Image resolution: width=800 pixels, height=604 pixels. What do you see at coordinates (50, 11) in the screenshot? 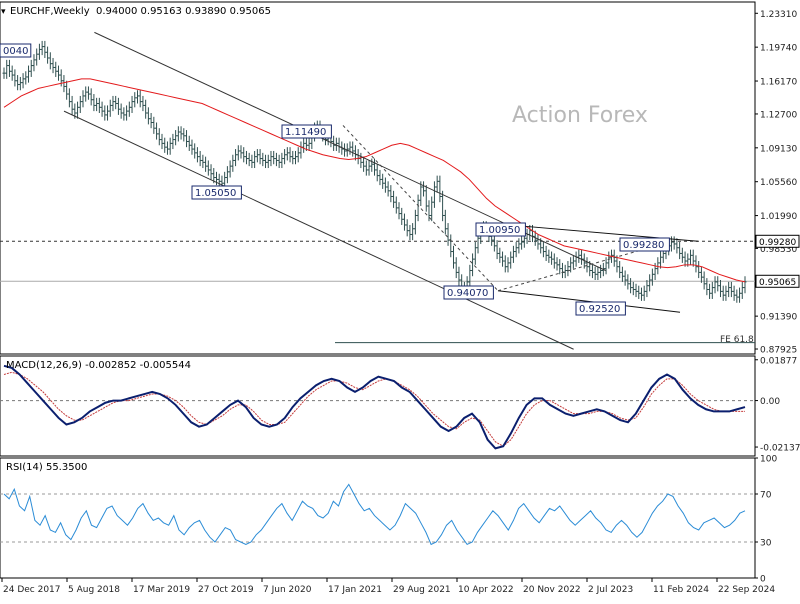
I see `symbol-label: EURCHF,Weekly` at bounding box center [50, 11].